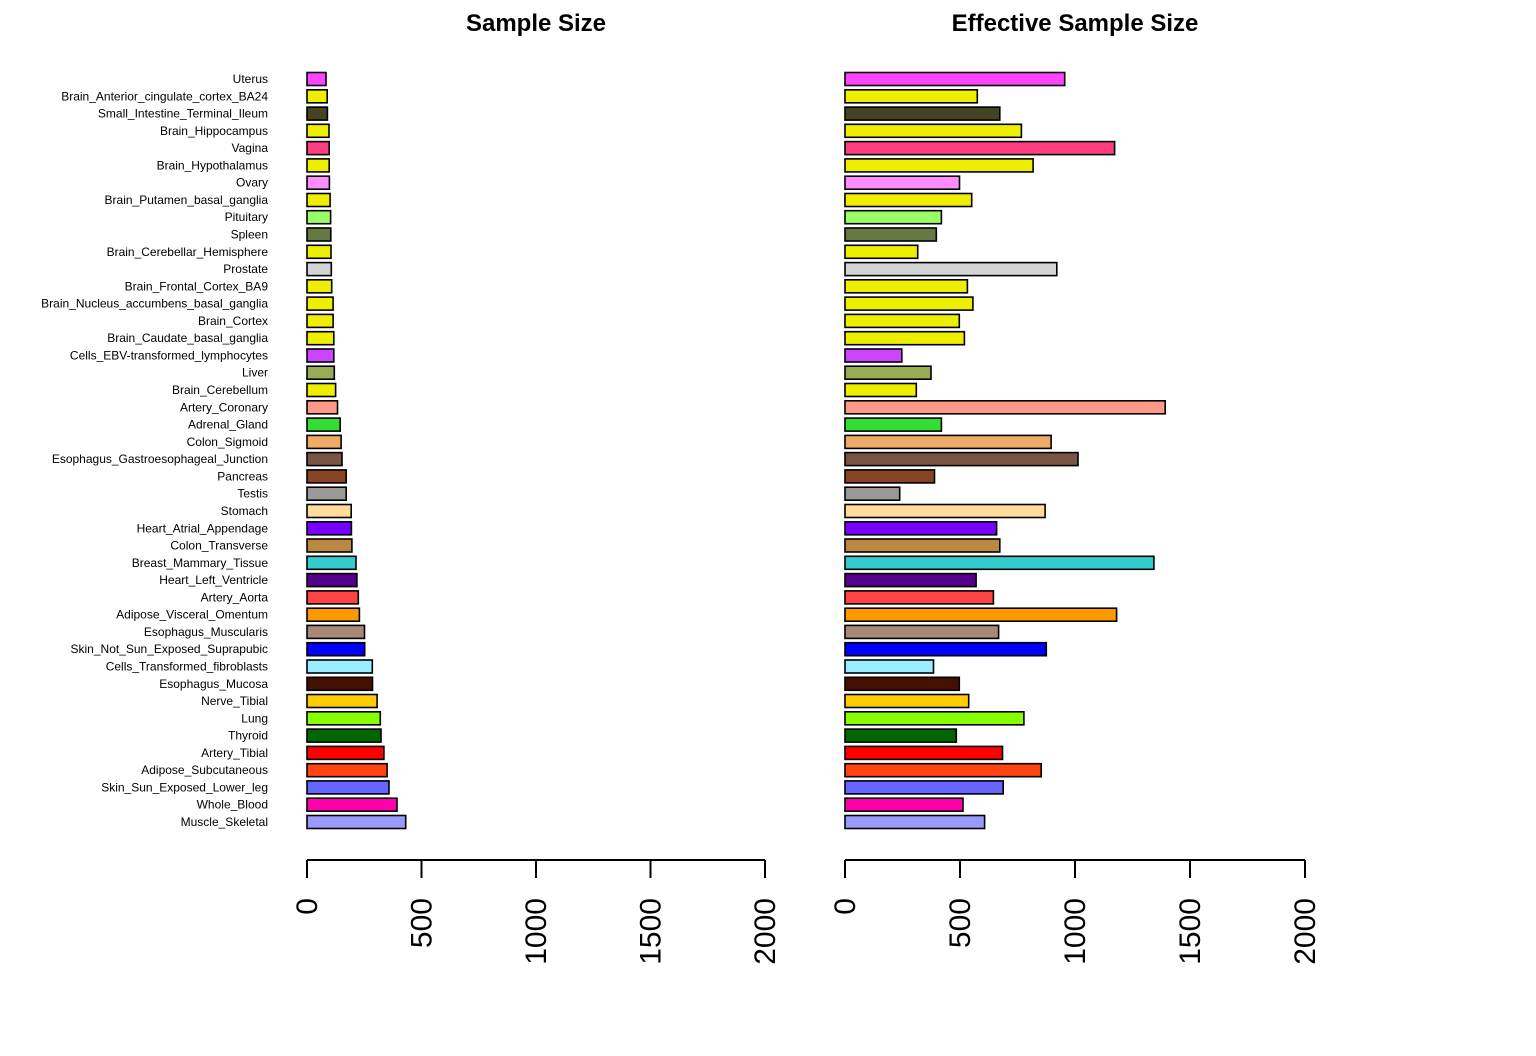 The height and width of the screenshot is (1056, 1536). What do you see at coordinates (187, 200) in the screenshot?
I see `category-label: Brain_Putamen_basal_ganglia` at bounding box center [187, 200].